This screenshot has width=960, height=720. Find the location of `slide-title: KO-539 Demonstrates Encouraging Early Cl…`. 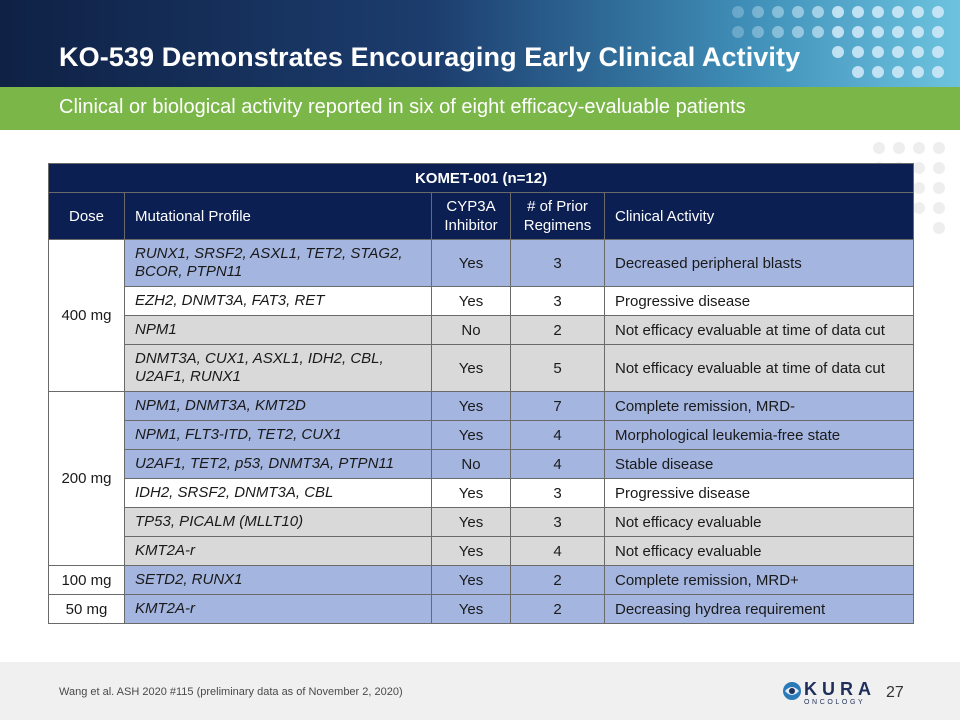

slide-title: KO-539 Demonstrates Encouraging Early Cl… is located at coordinates (430, 57).